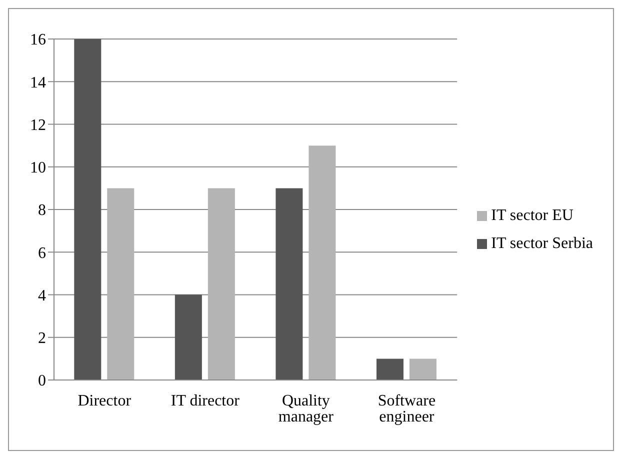 This screenshot has width=622, height=459. I want to click on x-tick-label: Director, so click(105, 401).